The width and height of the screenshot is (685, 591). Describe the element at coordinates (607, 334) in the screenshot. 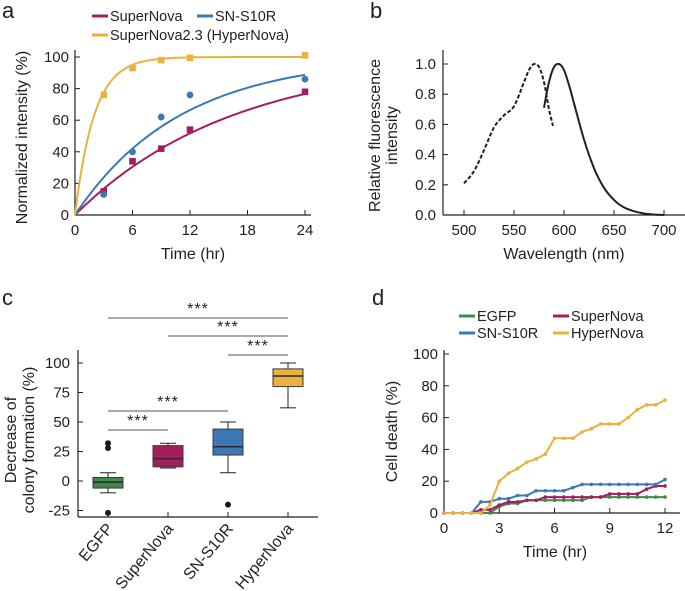

I see `legend-label-hypernova: HyperNova` at that location.